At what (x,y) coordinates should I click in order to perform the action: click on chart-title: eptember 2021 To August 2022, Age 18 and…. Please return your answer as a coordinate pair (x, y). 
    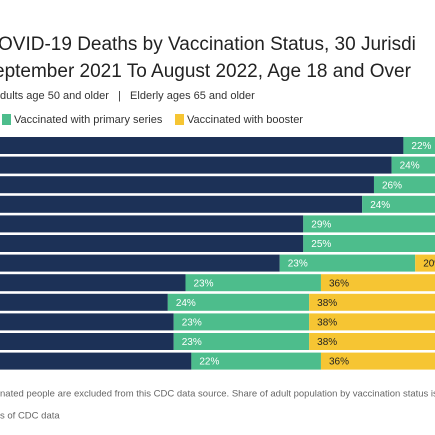
    Looking at the image, I should click on (206, 71).